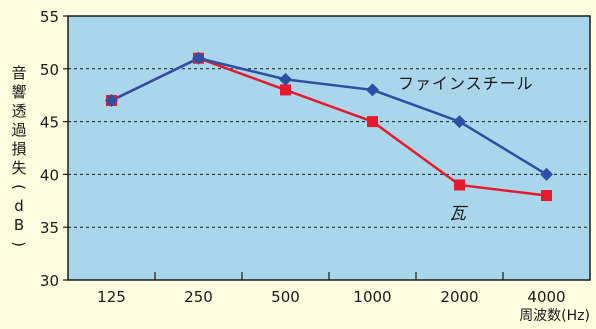 This screenshot has width=596, height=329. What do you see at coordinates (285, 297) in the screenshot?
I see `x-tick-label-500: 500` at bounding box center [285, 297].